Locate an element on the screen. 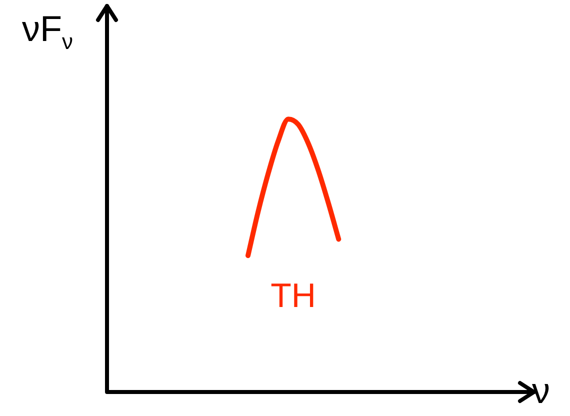  x-axis-title: ν is located at coordinates (541, 391).